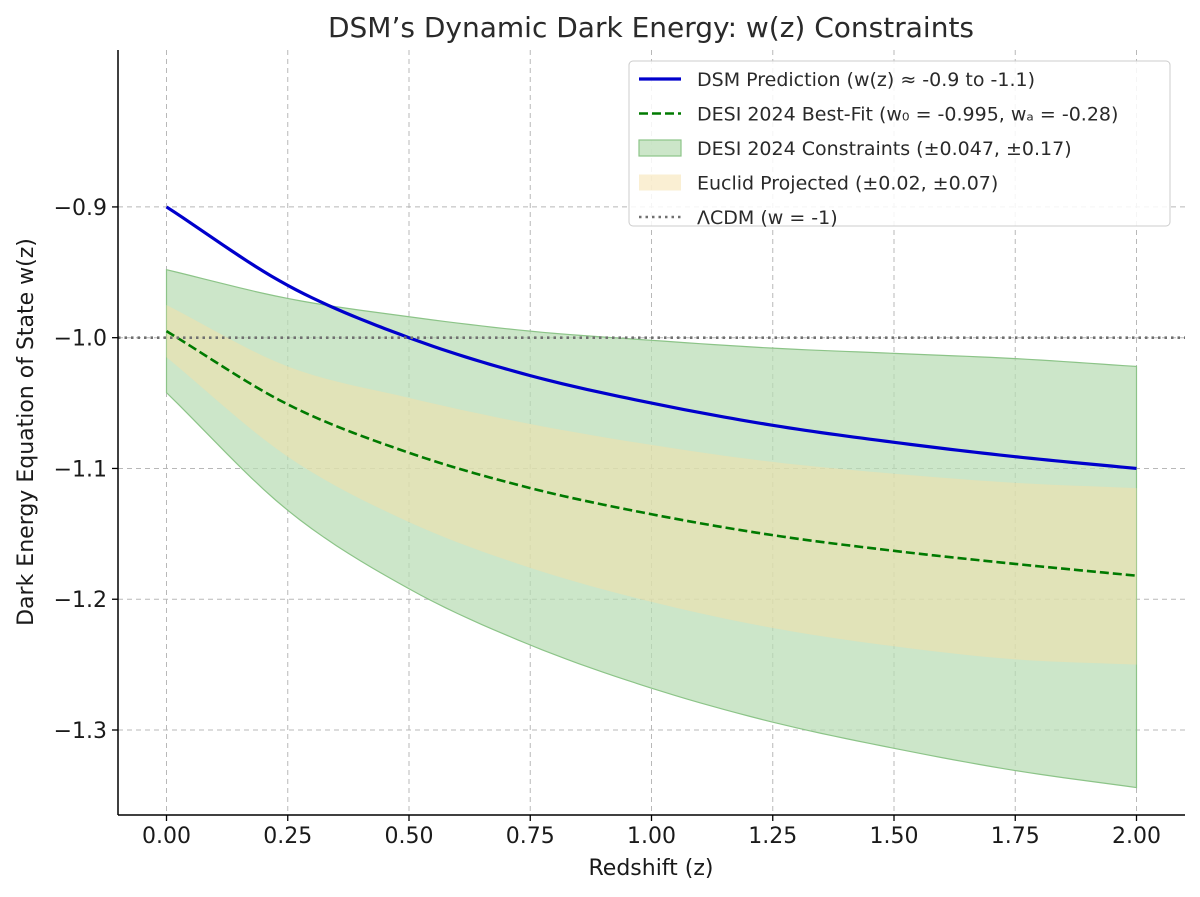  I want to click on legend-label: DSM Prediction (w(z) ≈ -0.9 to -1.1), so click(866, 80).